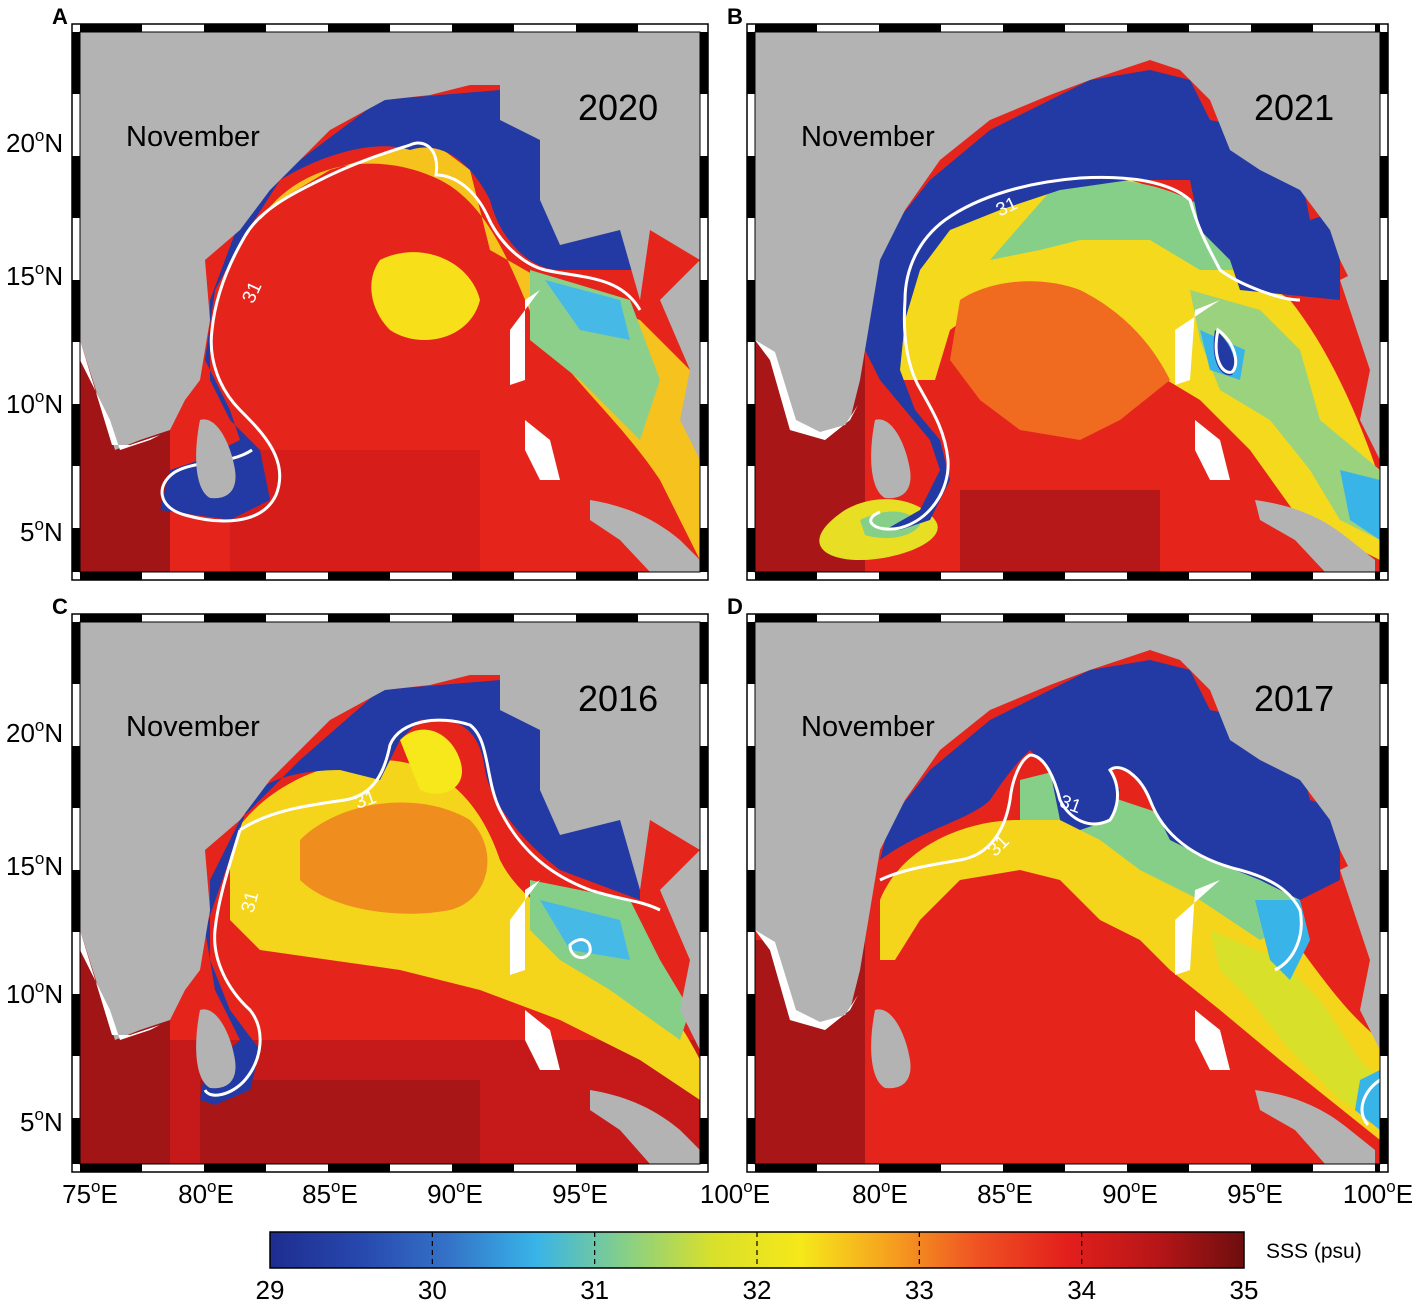 The width and height of the screenshot is (1423, 1304). Describe the element at coordinates (594, 1289) in the screenshot. I see `colorbar-tick-label: 31` at that location.